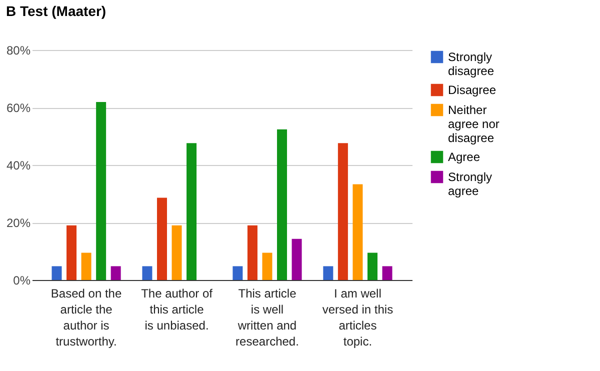 The height and width of the screenshot is (371, 600). What do you see at coordinates (86, 317) in the screenshot?
I see `x-tick-label: Based on the article the author is trustworthy.` at bounding box center [86, 317].